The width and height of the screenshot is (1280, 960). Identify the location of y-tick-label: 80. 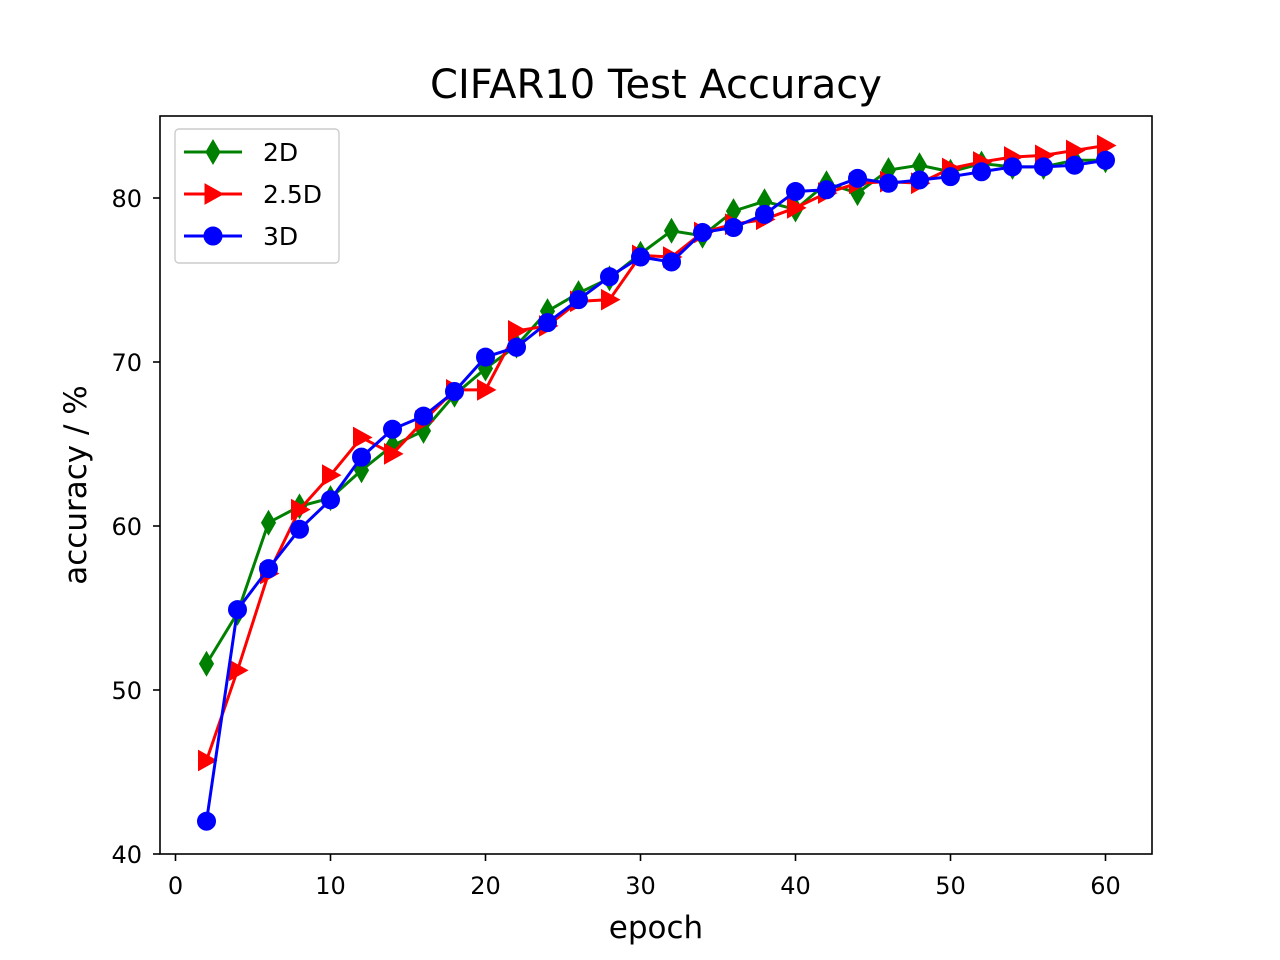
(126, 199).